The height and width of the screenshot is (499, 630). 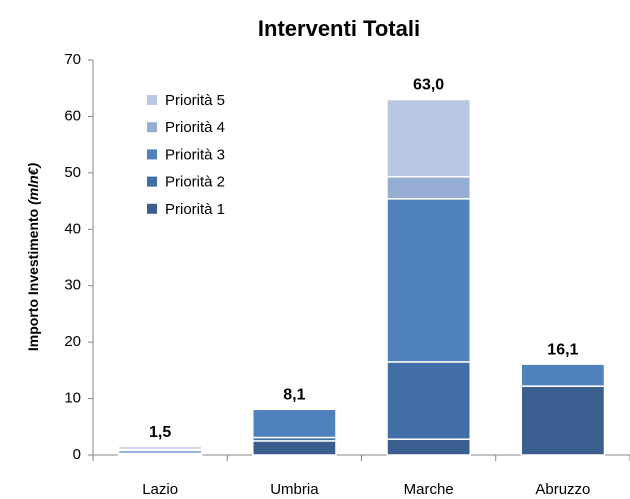 I want to click on x-tick-label: Abruzzo, so click(x=562, y=489).